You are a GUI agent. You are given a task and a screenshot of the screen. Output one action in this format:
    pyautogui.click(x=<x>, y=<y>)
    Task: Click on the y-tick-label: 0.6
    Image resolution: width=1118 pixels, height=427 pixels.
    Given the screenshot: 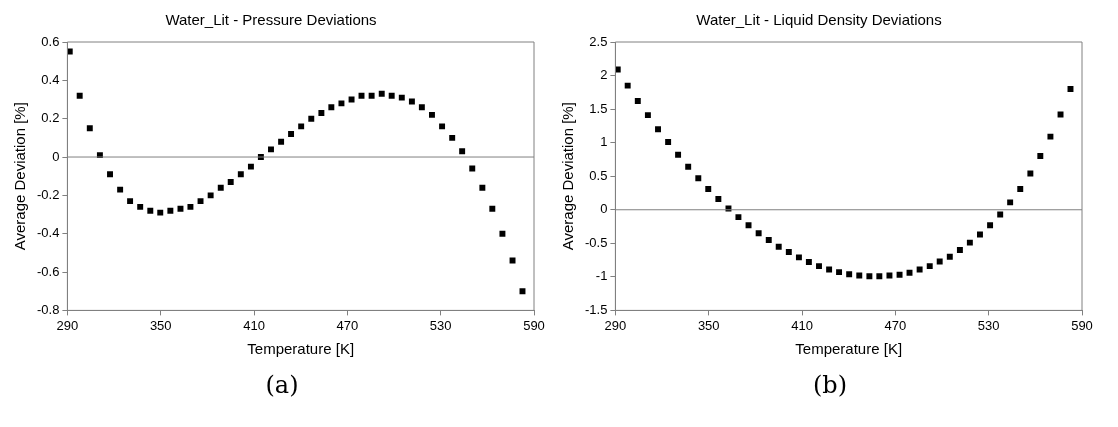 What is the action you would take?
    pyautogui.click(x=50, y=41)
    